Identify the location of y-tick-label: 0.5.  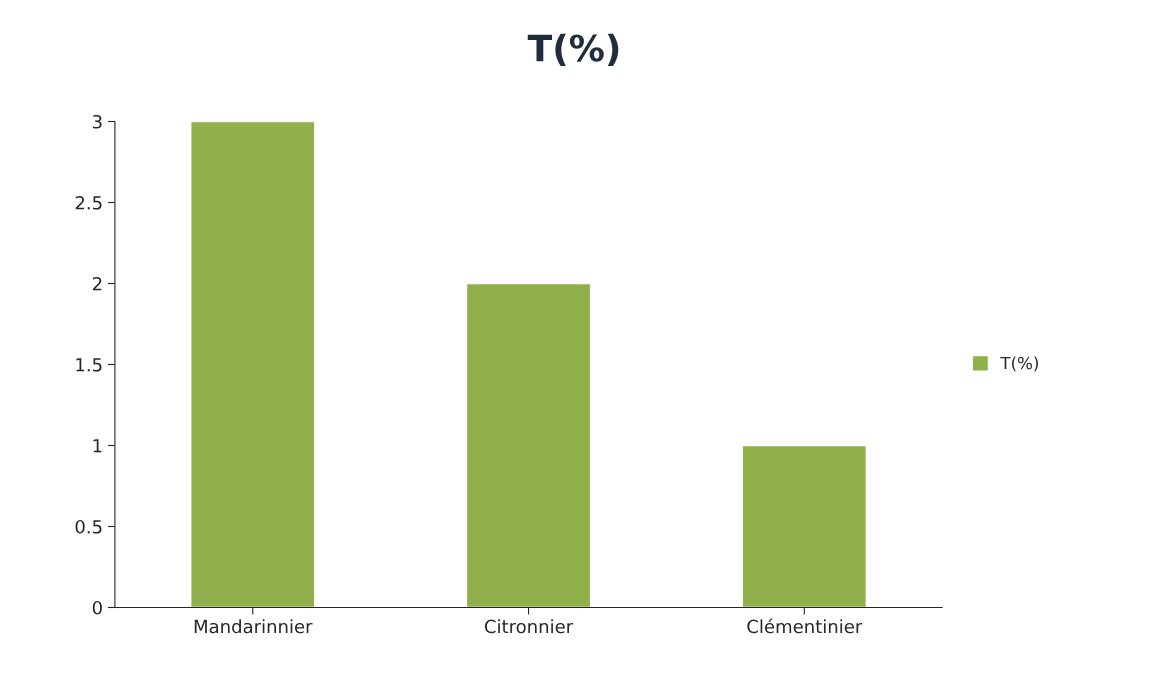
(88, 526).